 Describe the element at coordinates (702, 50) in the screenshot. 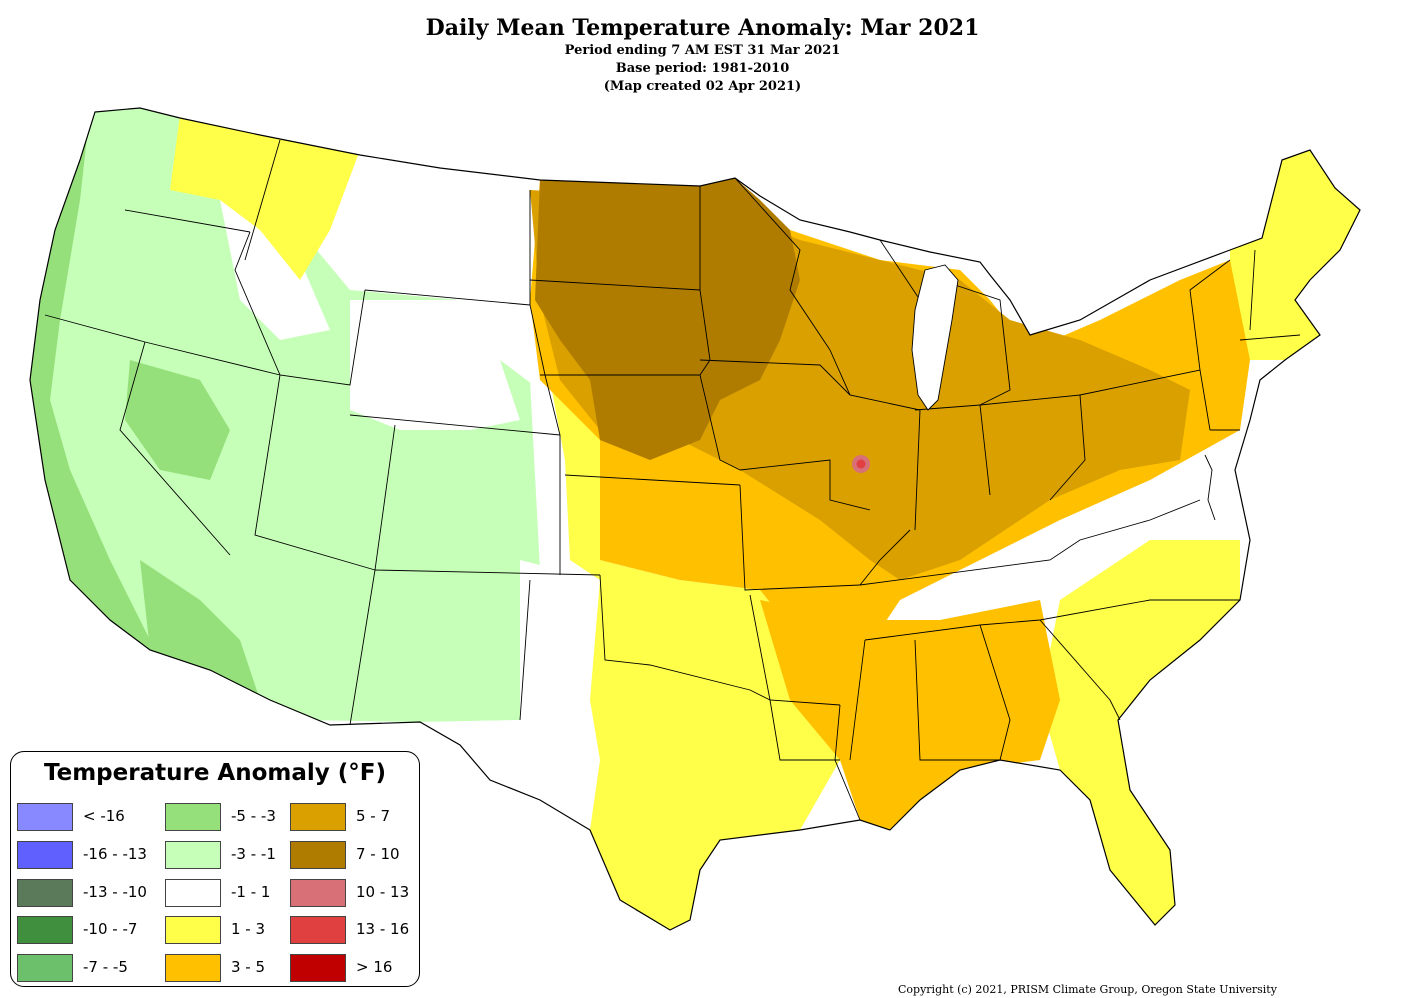

I see `subtitle-period: Period ending 7 AM EST 31 Mar 2021` at that location.